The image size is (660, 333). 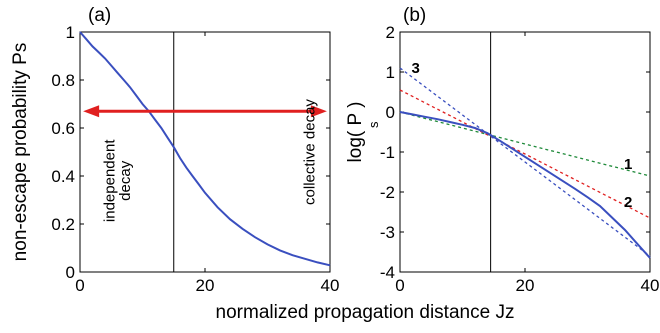 I want to click on b-xtick-label: 0, so click(x=399, y=285).